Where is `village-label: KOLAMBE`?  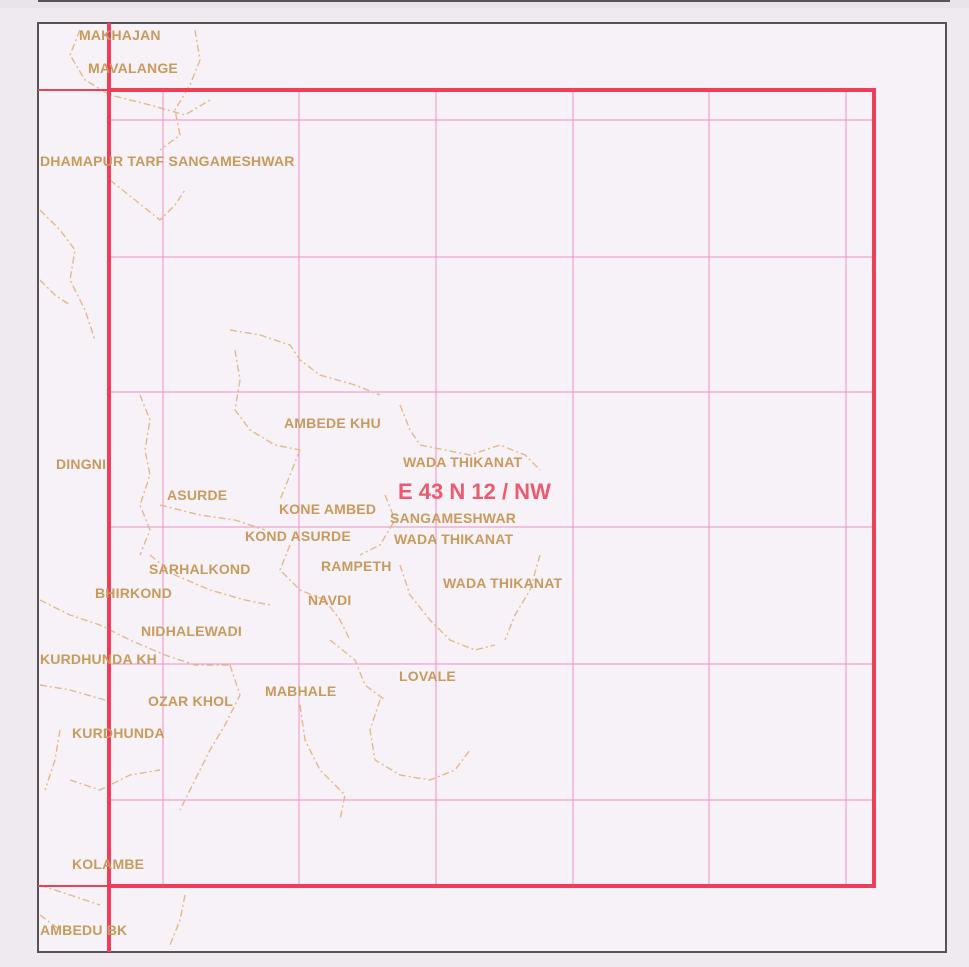 village-label: KOLAMBE is located at coordinates (108, 864).